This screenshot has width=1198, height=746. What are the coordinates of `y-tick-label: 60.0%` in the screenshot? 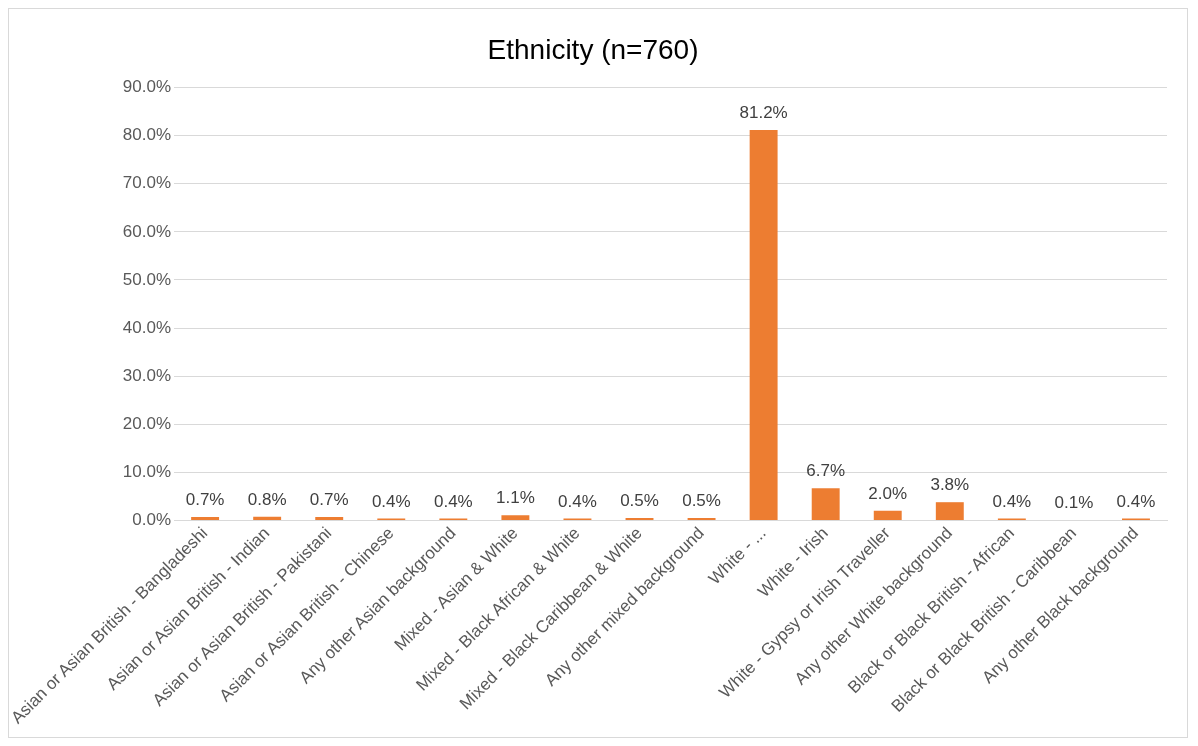 It's located at (147, 231).